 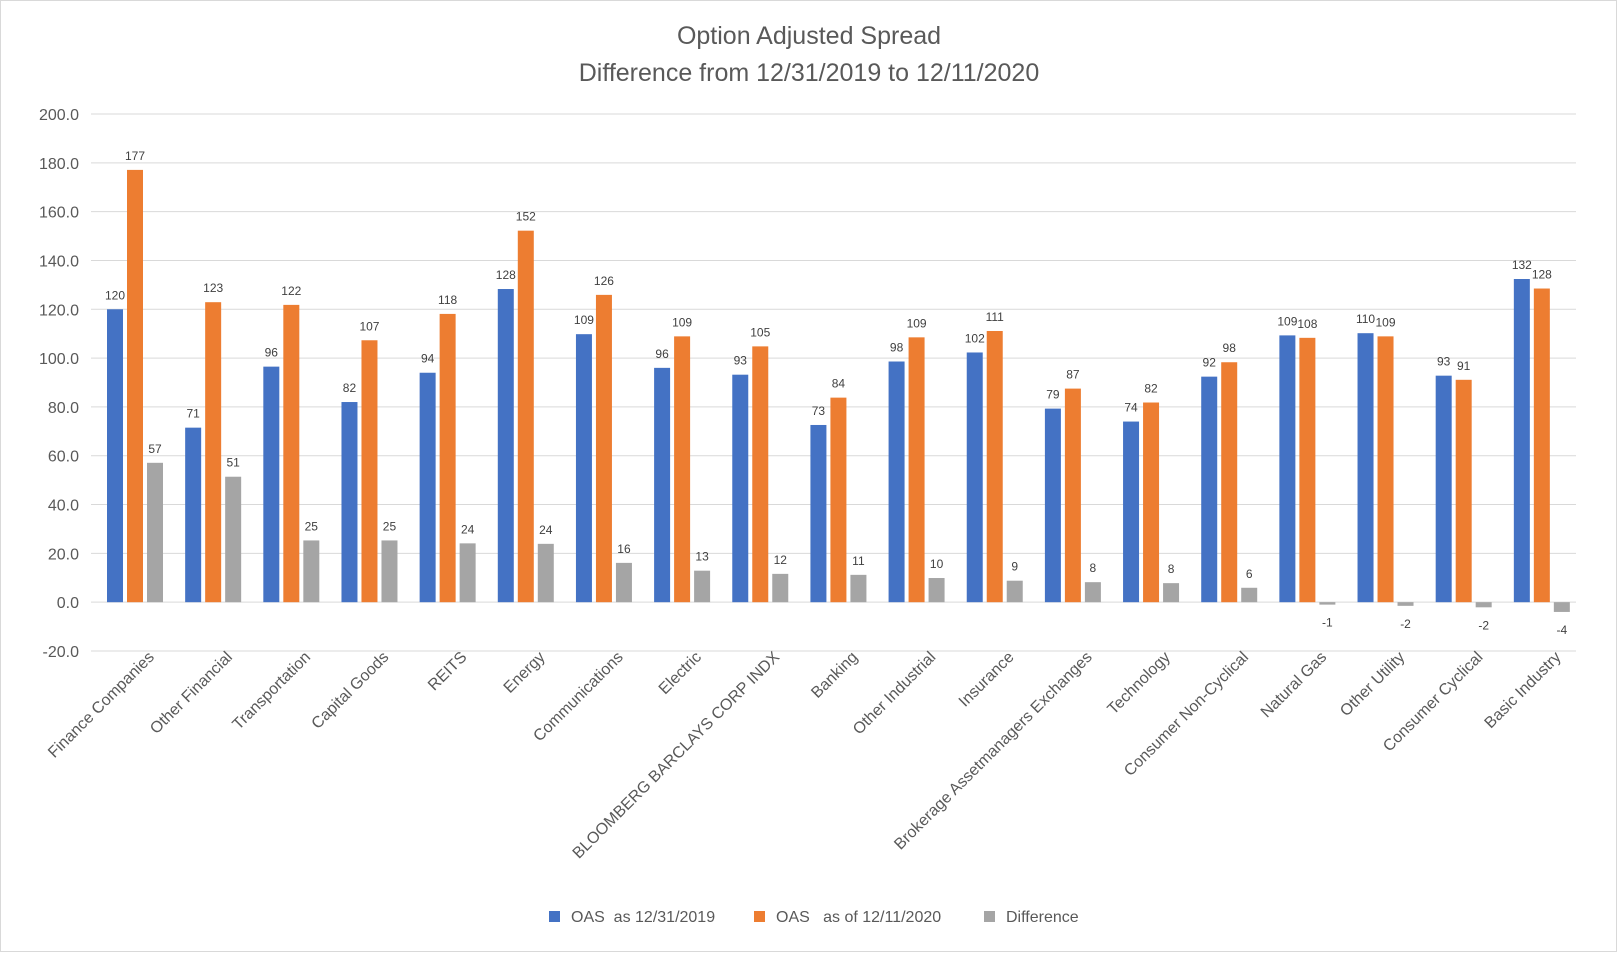 What do you see at coordinates (604, 281) in the screenshot?
I see `data-label: 126` at bounding box center [604, 281].